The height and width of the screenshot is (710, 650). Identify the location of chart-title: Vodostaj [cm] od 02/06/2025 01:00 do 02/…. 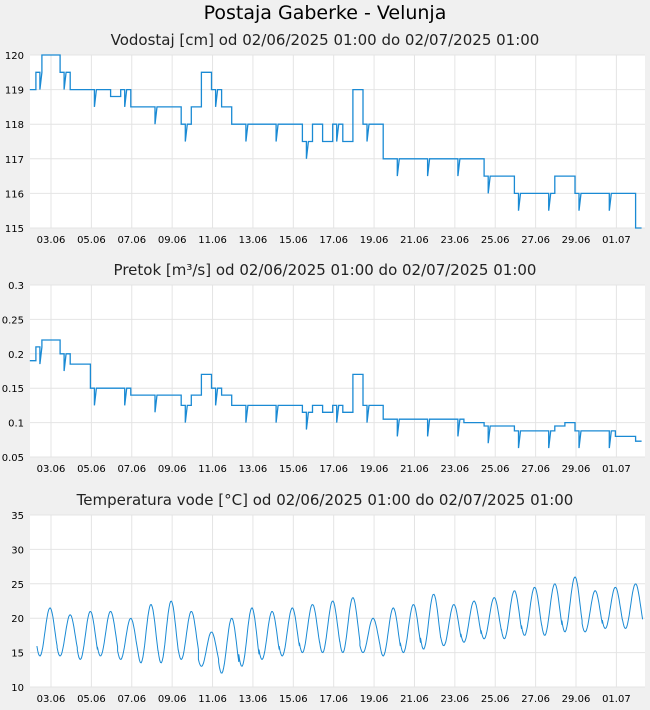
(325, 40).